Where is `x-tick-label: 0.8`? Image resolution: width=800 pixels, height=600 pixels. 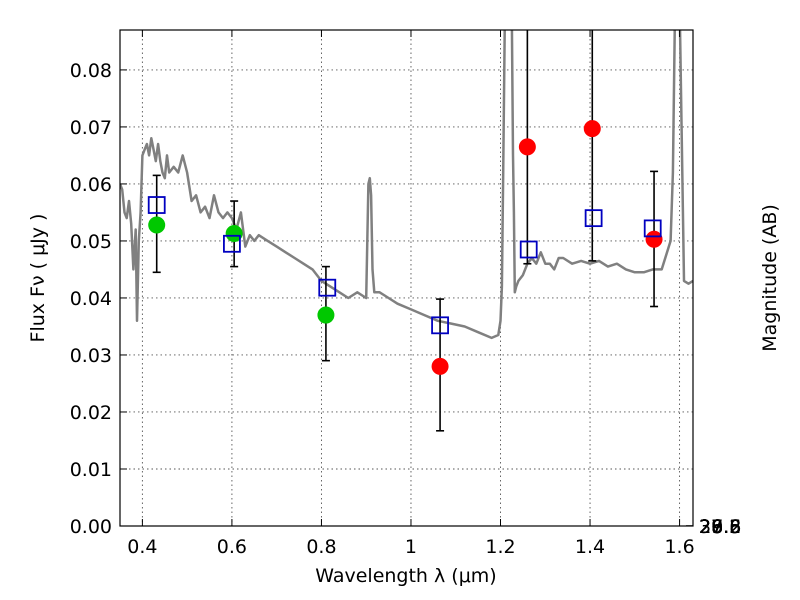
x-tick-label: 0.8 is located at coordinates (321, 547).